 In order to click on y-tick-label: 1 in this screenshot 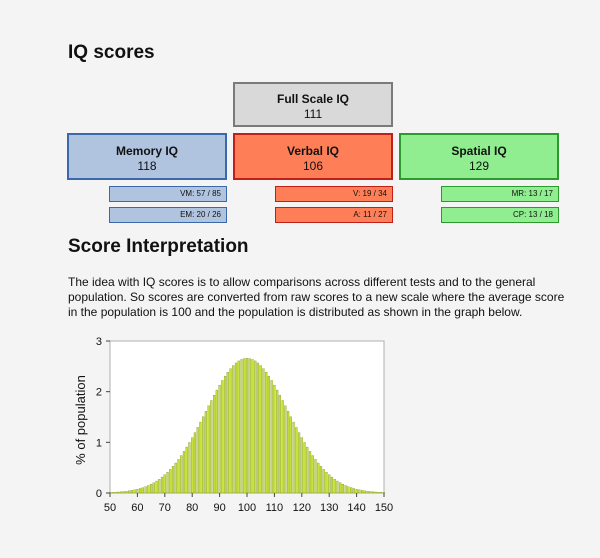, I will do `click(99, 443)`.